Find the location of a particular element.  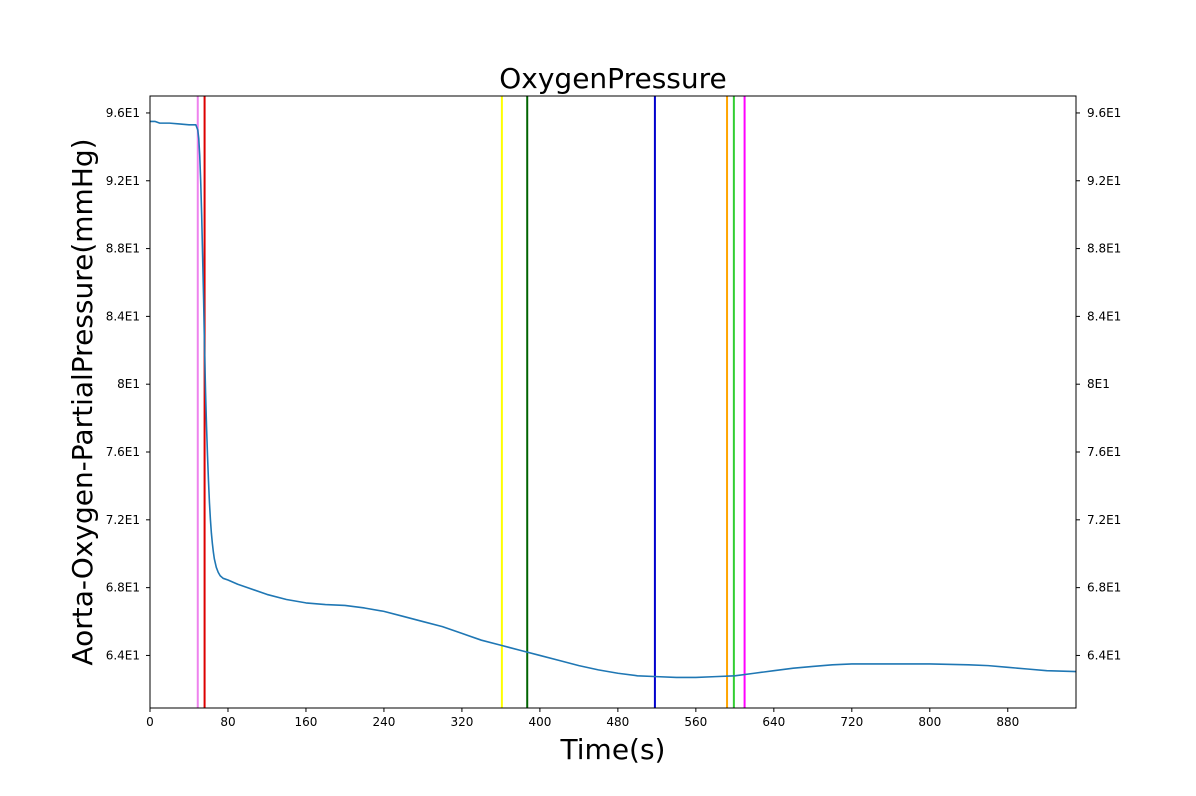

y-axis-label: Aorta-Oxygen-PartialPressure(mmHg) is located at coordinates (82, 401).